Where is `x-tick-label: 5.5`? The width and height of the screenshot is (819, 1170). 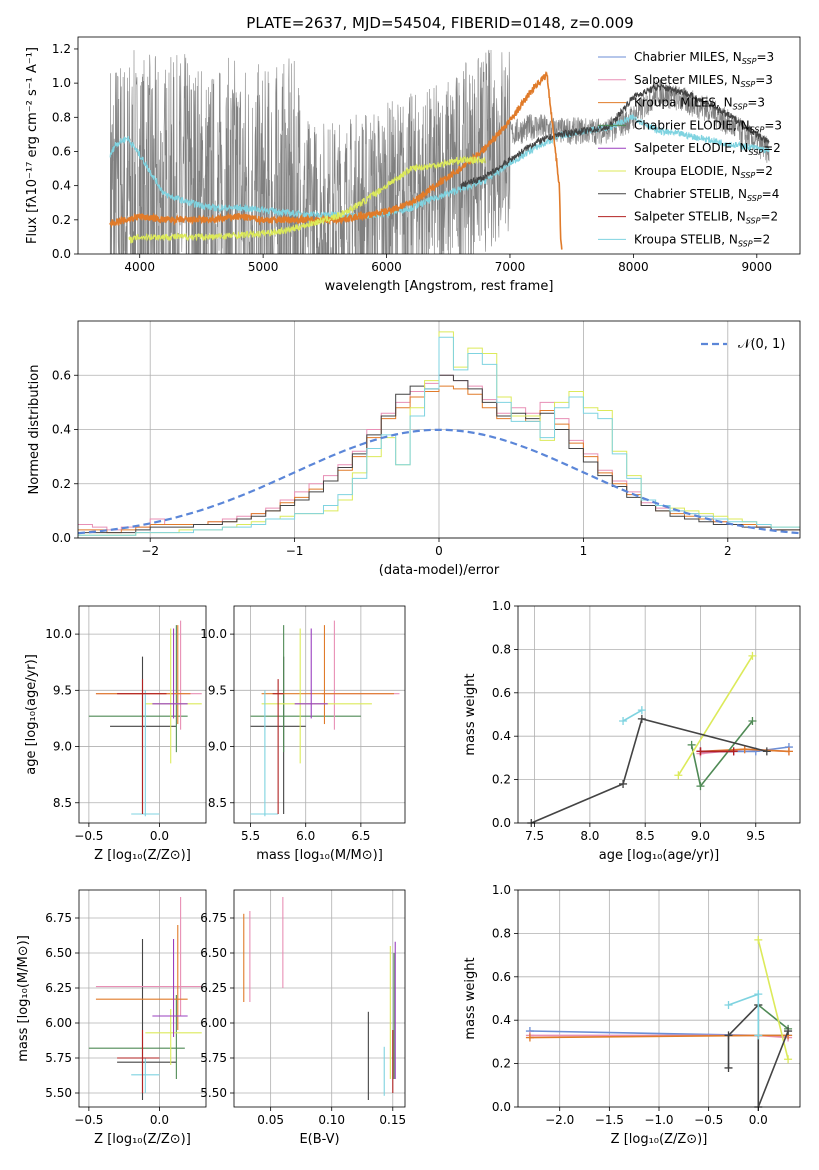 x-tick-label: 5.5 is located at coordinates (250, 836).